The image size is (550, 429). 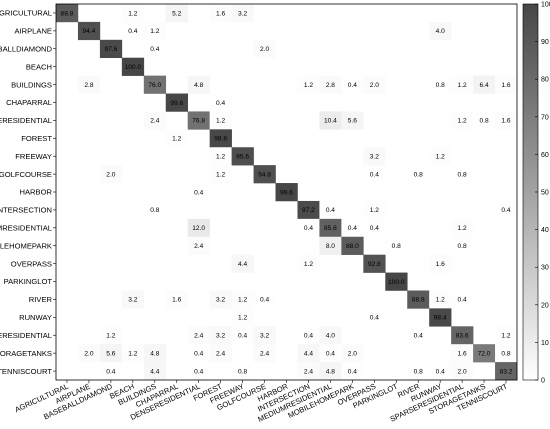 What do you see at coordinates (545, 343) in the screenshot?
I see `colorbar-tick-label: 10` at bounding box center [545, 343].